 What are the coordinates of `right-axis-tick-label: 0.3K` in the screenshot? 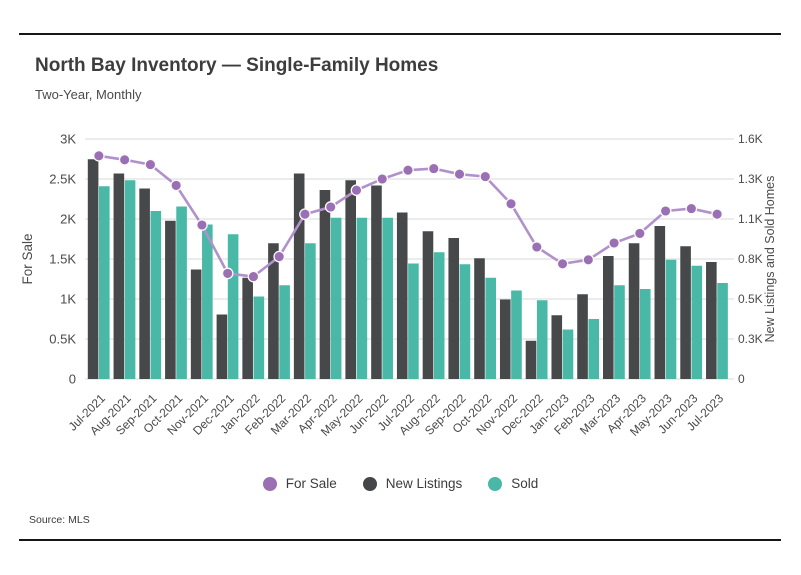 It's located at (750, 339).